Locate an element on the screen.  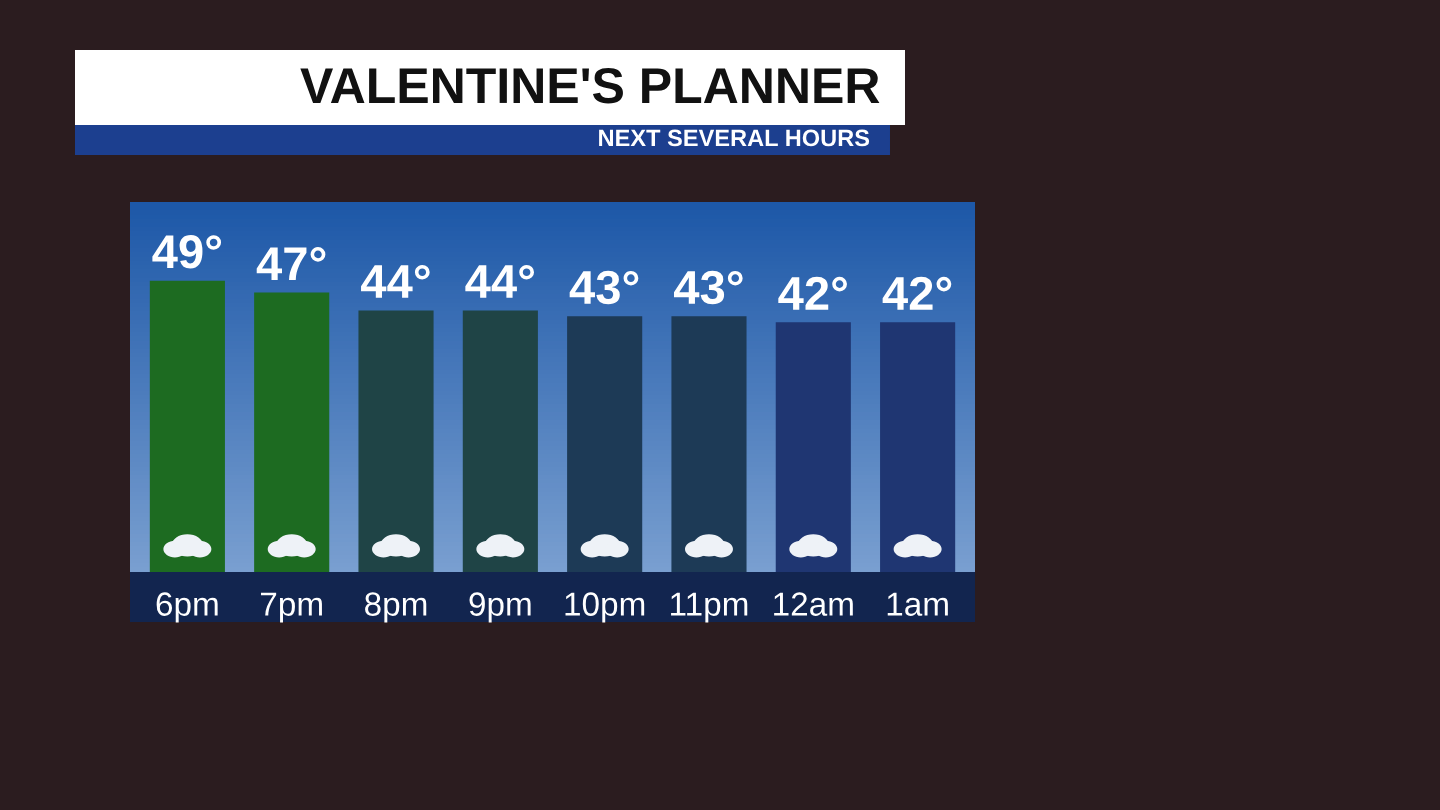
x-tick-label: 10pm is located at coordinates (605, 607).